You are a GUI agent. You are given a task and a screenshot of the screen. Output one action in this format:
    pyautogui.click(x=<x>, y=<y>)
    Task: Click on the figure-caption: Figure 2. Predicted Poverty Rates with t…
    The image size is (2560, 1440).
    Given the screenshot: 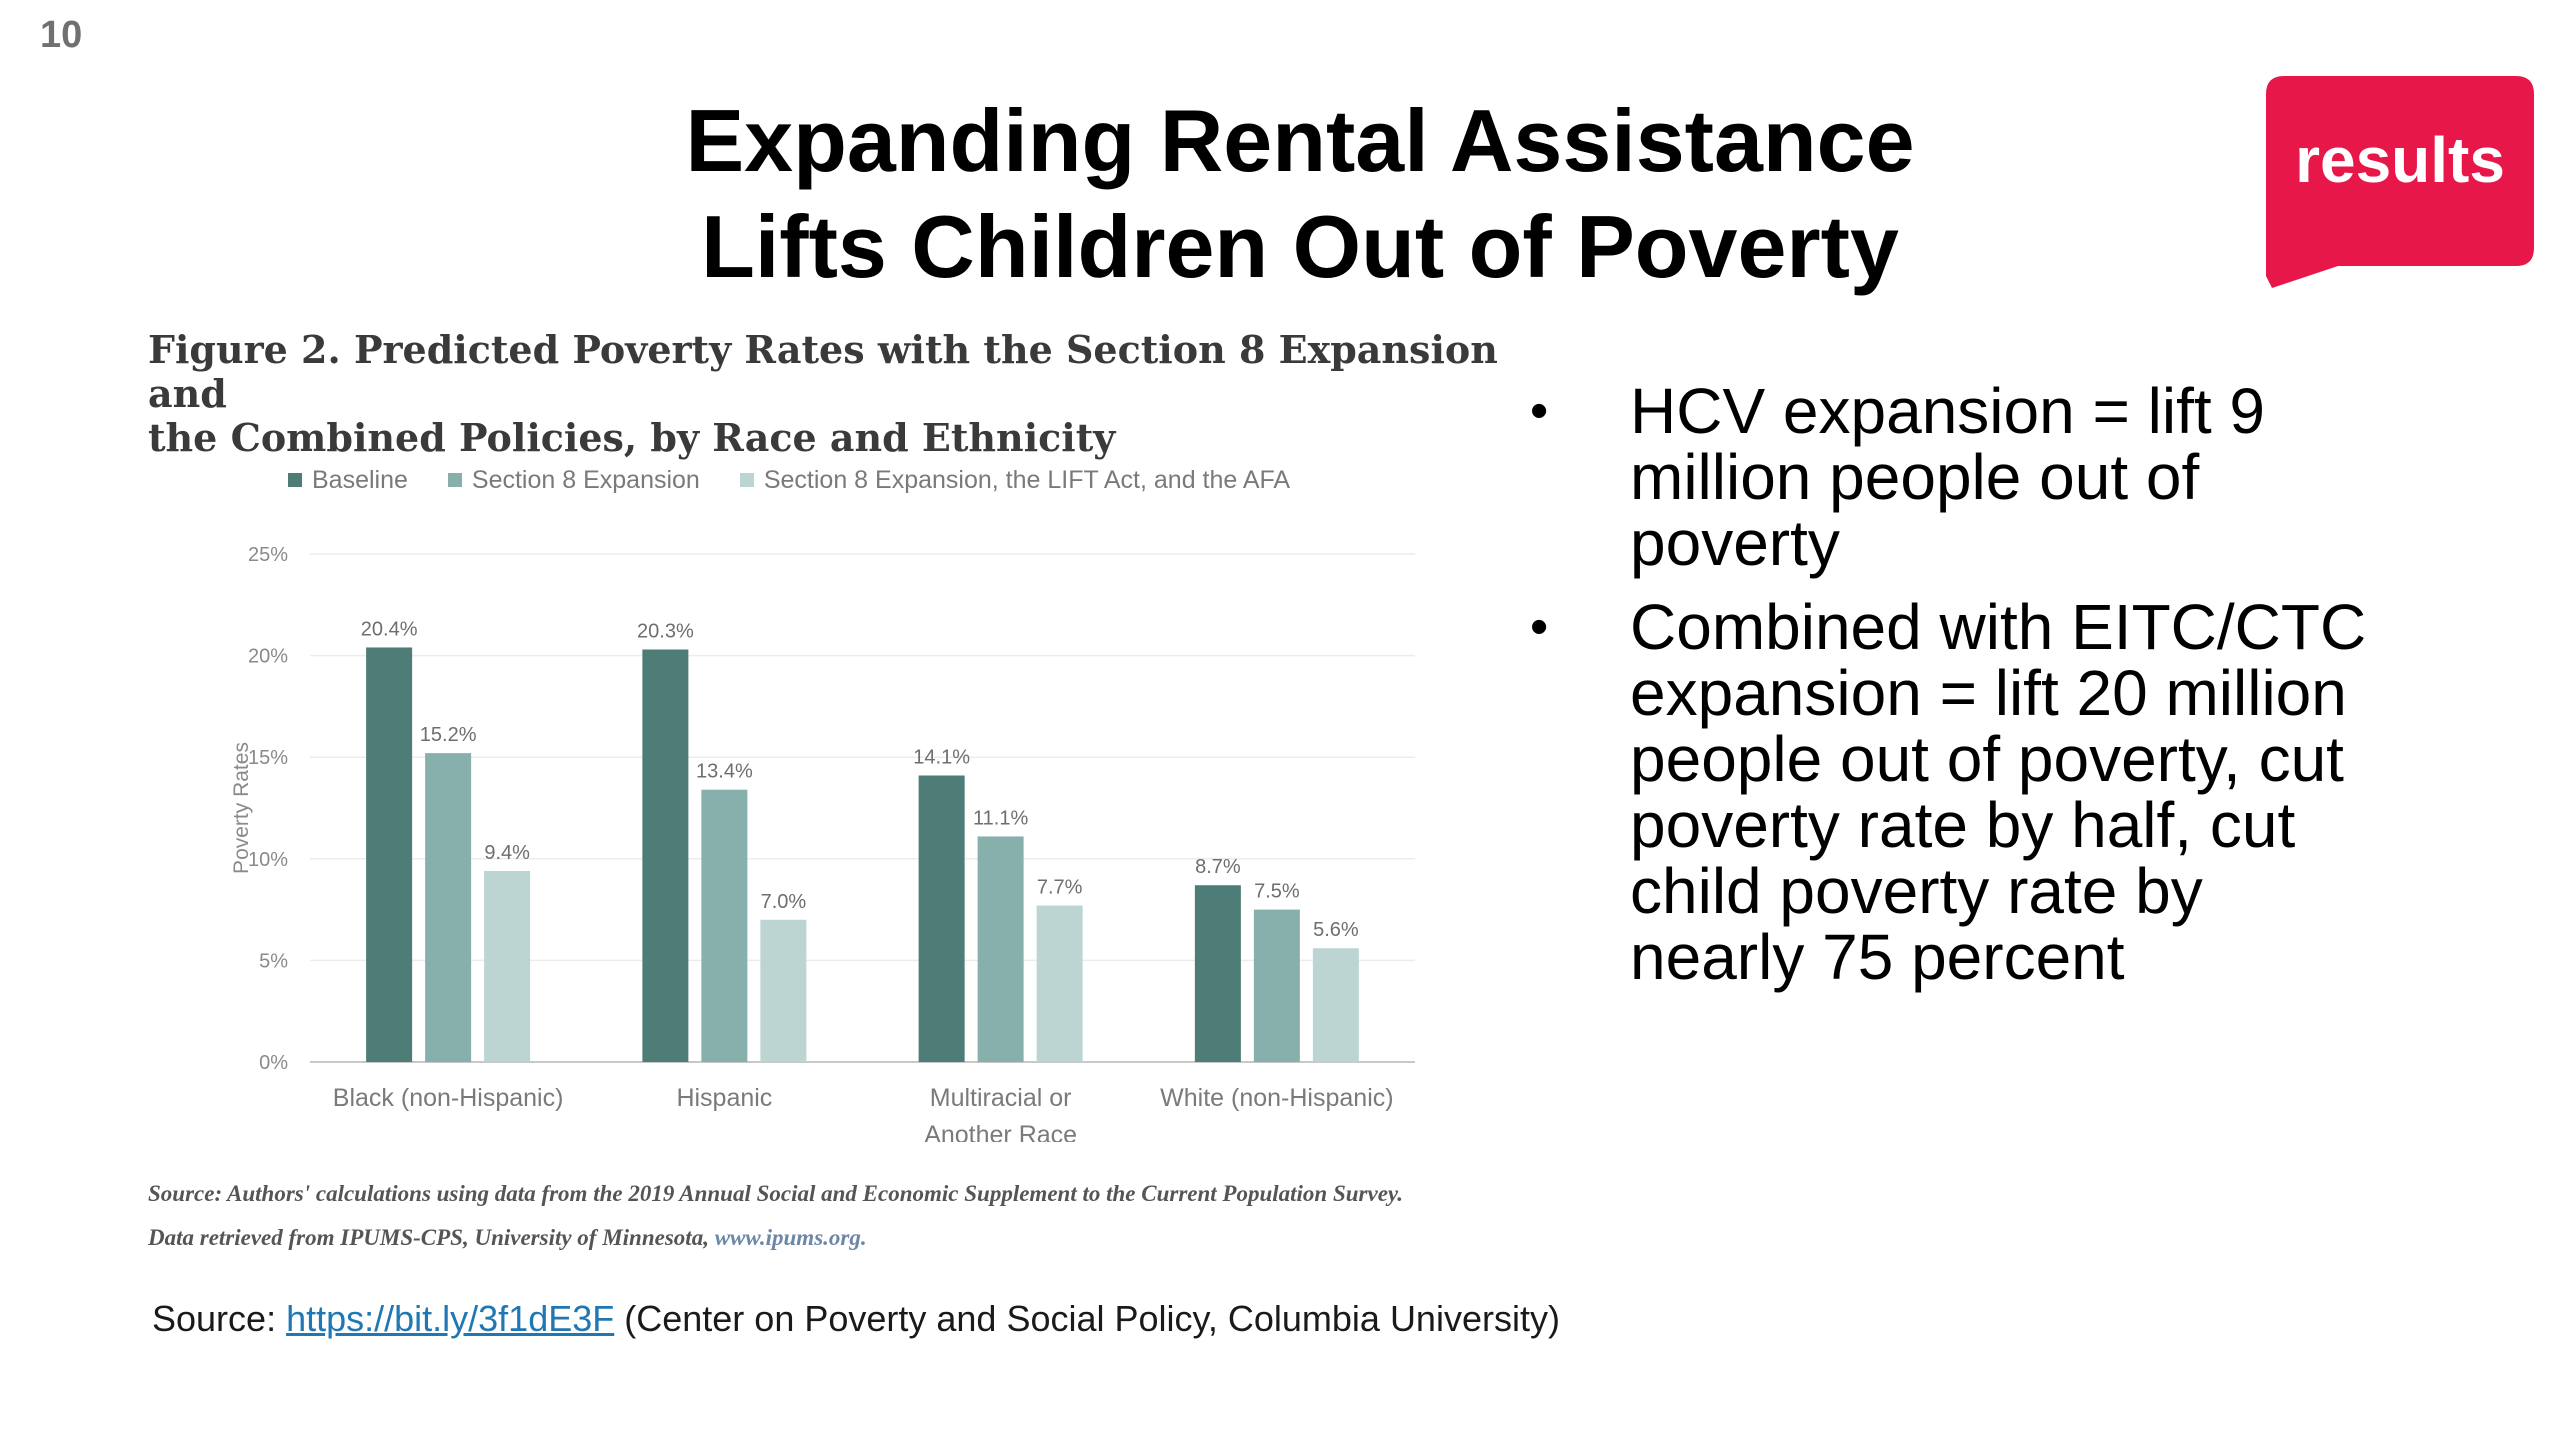 What is the action you would take?
    pyautogui.click(x=838, y=394)
    